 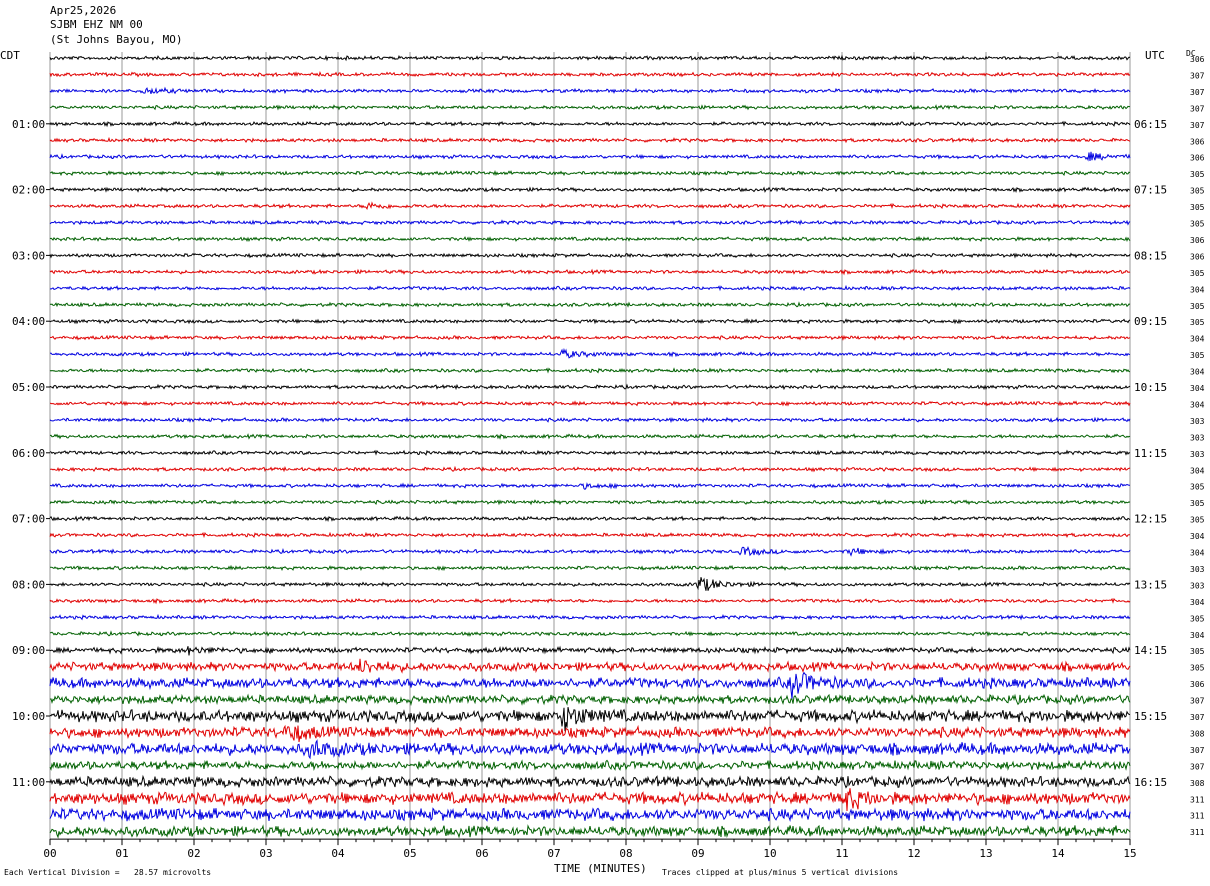 What do you see at coordinates (1150, 782) in the screenshot?
I see `right-hour-label: 16:15` at bounding box center [1150, 782].